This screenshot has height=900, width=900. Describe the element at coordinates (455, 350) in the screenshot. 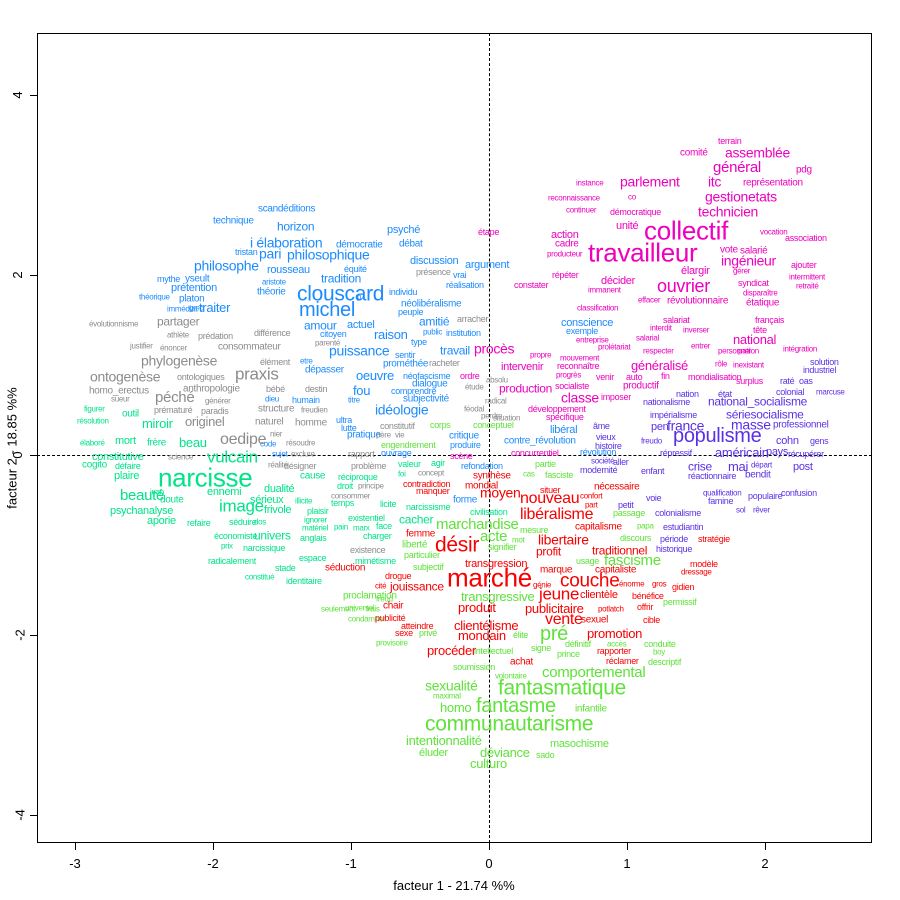

I see `word-travail: travail` at that location.